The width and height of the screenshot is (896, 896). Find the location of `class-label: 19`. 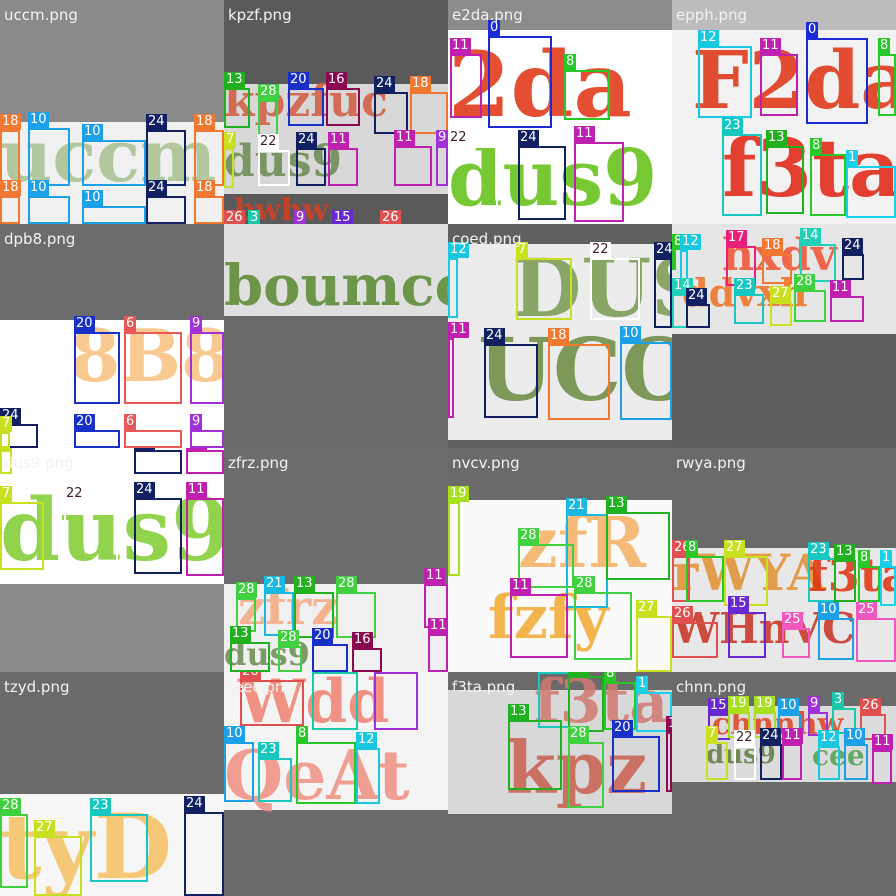

class-label: 19 is located at coordinates (764, 704).